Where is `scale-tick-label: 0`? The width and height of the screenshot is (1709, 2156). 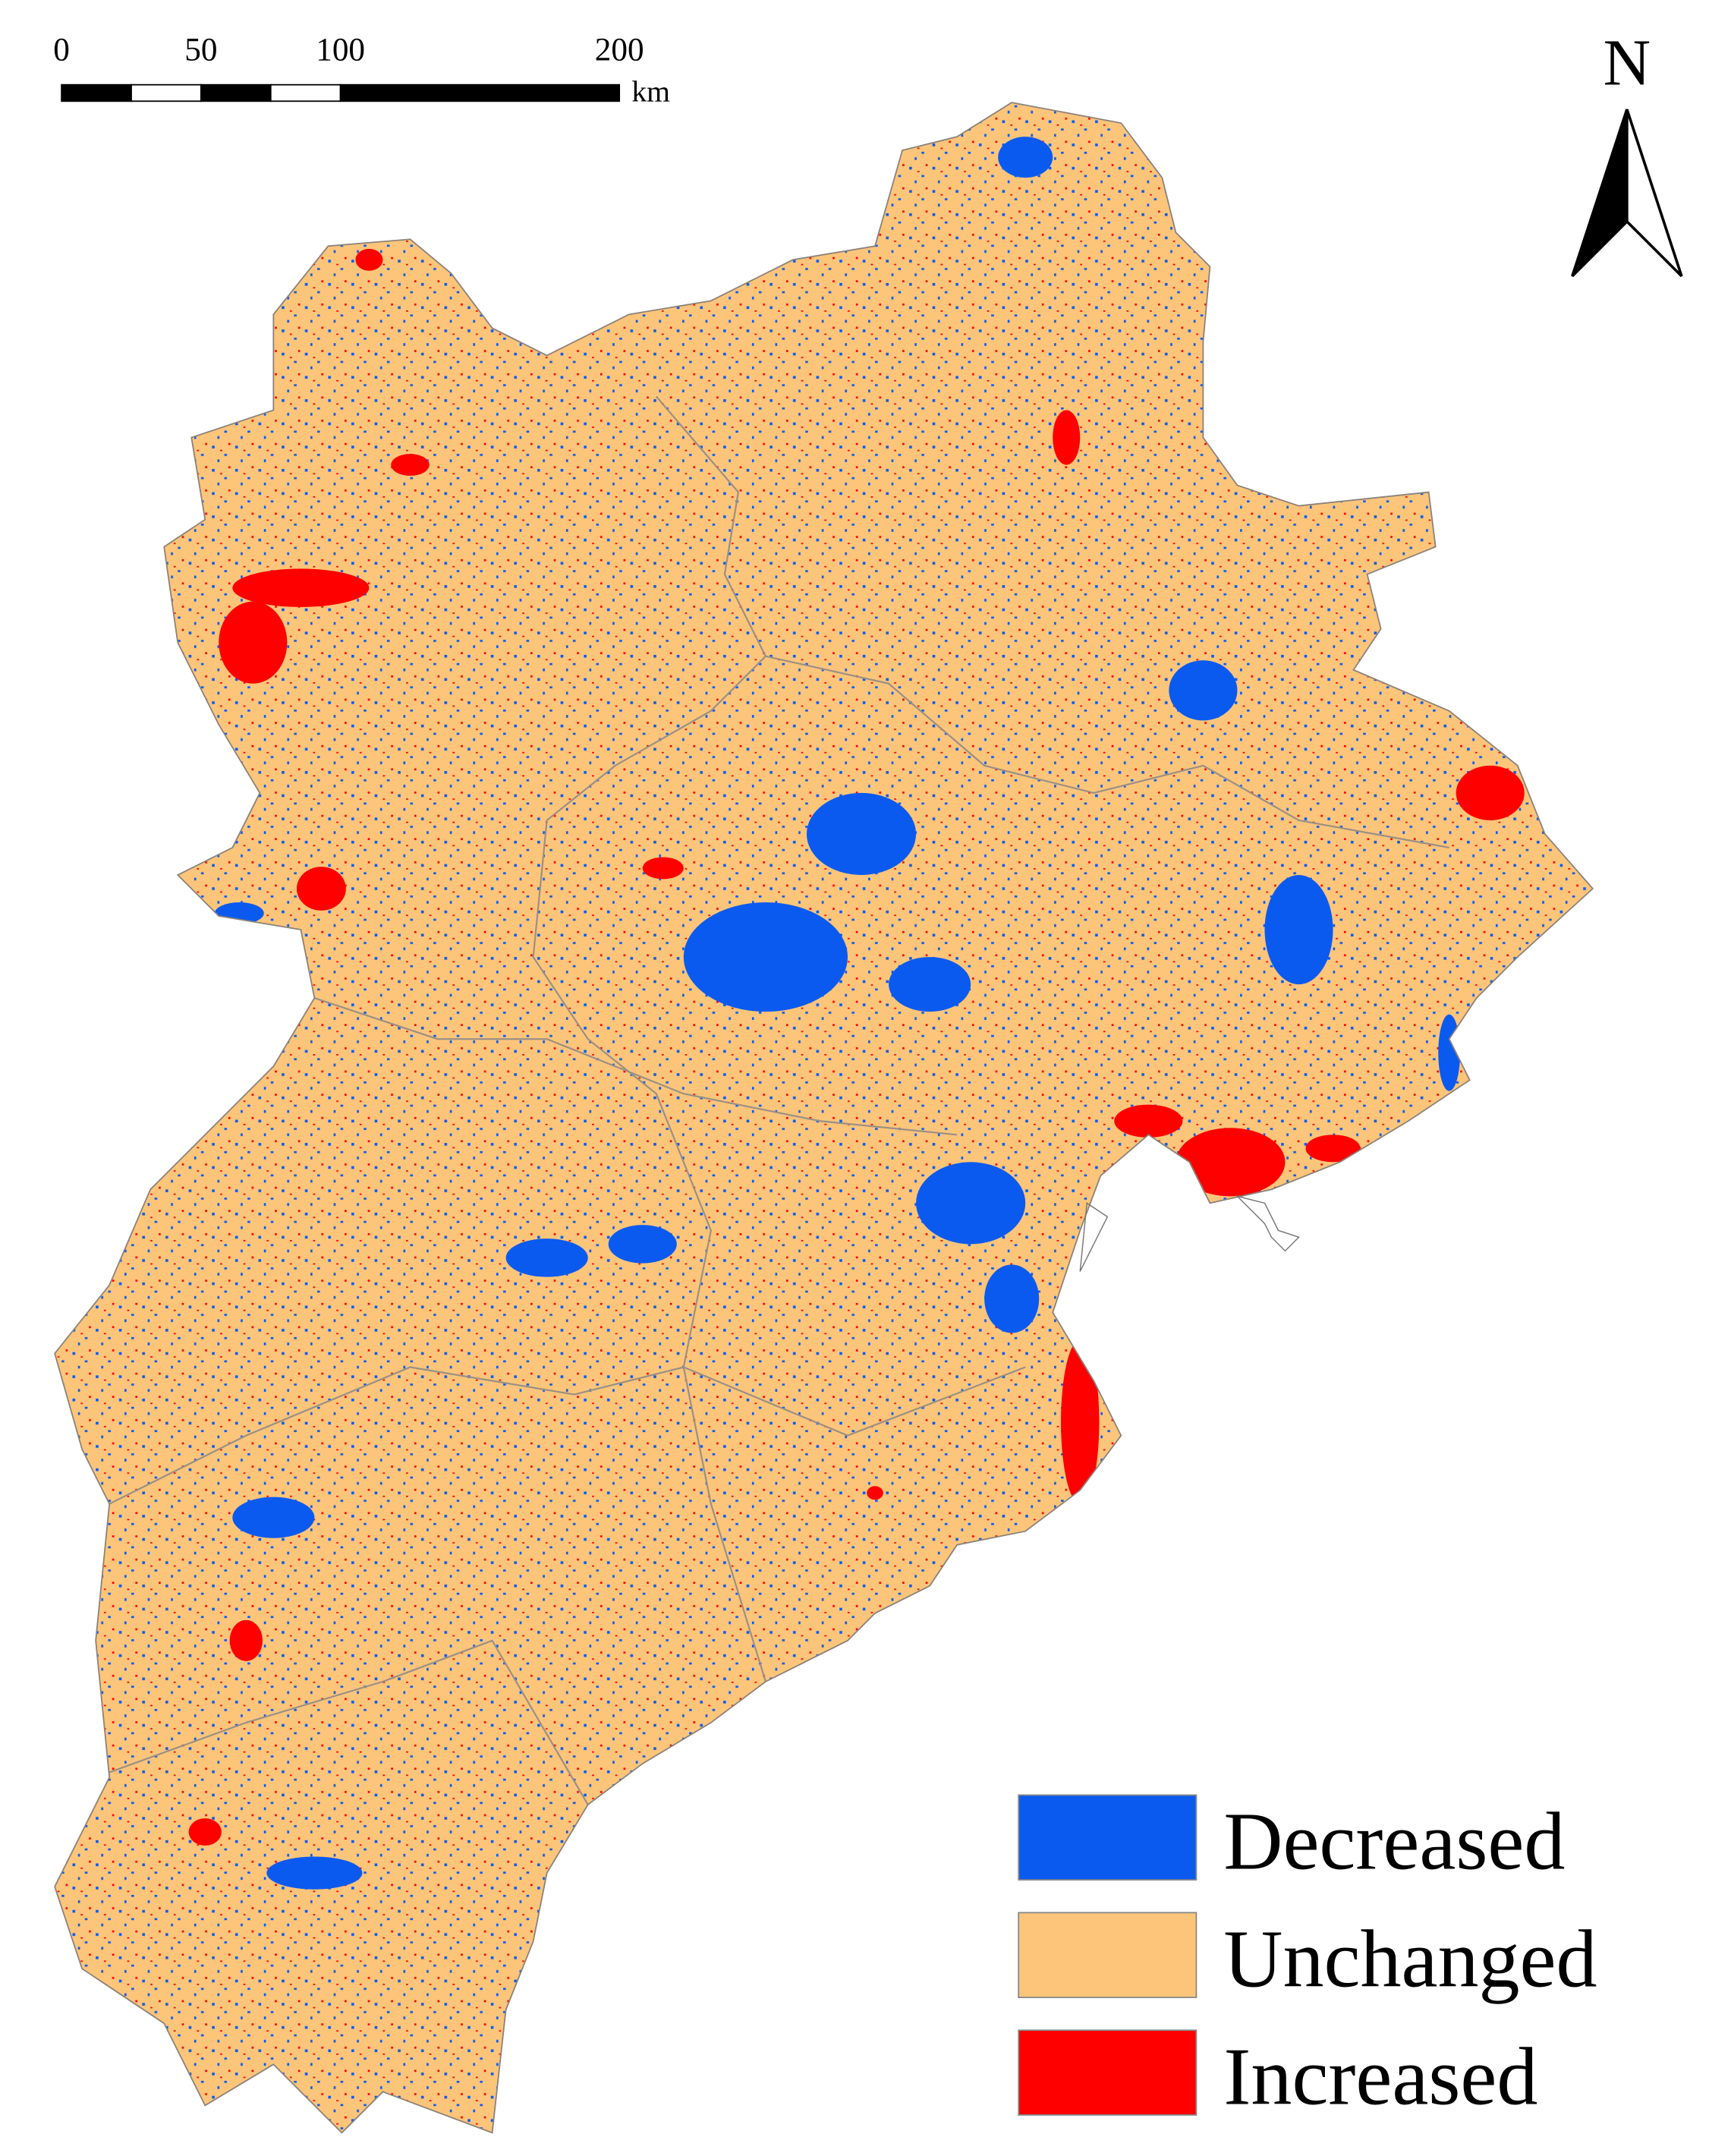
scale-tick-label: 0 is located at coordinates (62, 49).